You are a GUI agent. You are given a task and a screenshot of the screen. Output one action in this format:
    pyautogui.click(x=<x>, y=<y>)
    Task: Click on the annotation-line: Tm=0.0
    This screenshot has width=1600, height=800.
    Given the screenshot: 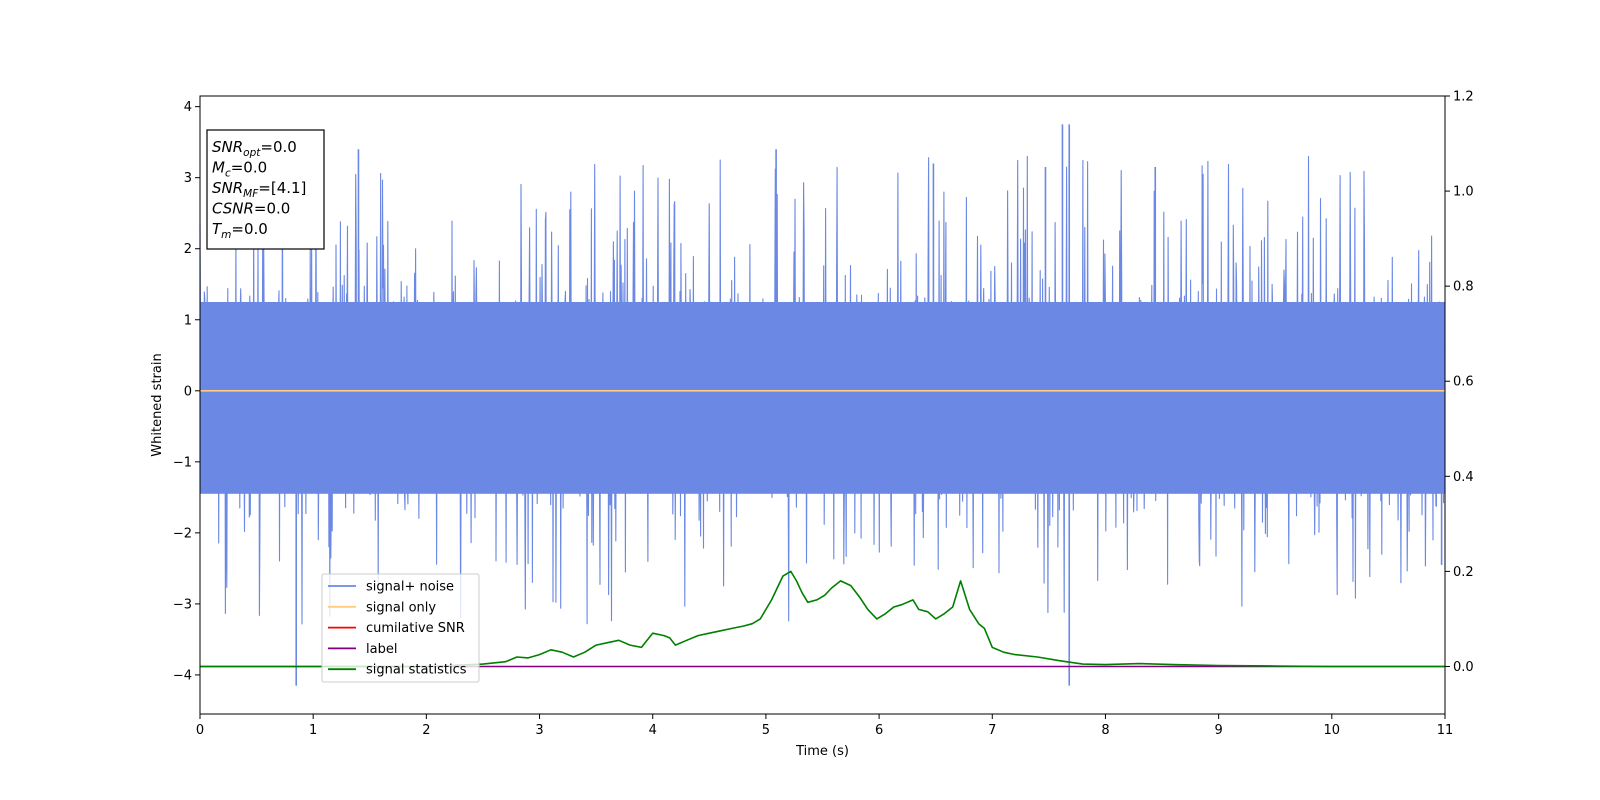 What is the action you would take?
    pyautogui.click(x=240, y=230)
    